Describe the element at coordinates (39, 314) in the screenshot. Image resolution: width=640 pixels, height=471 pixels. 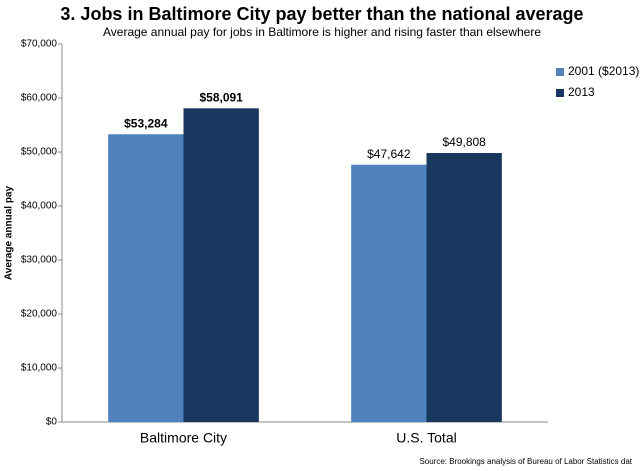
I see `y-tick-label: $20,000` at that location.